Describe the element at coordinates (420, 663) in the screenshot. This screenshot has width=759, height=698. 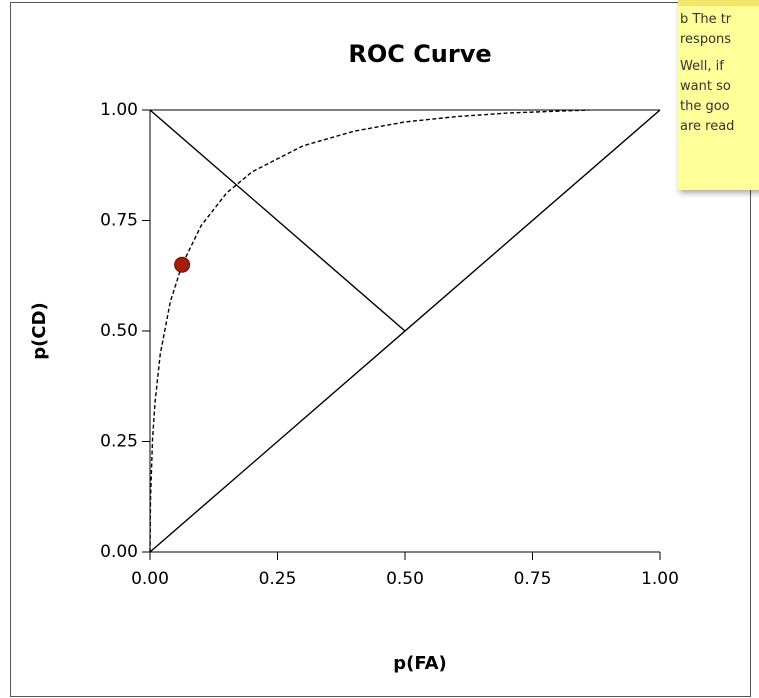
I see `x-axis-label: p(FA)` at that location.